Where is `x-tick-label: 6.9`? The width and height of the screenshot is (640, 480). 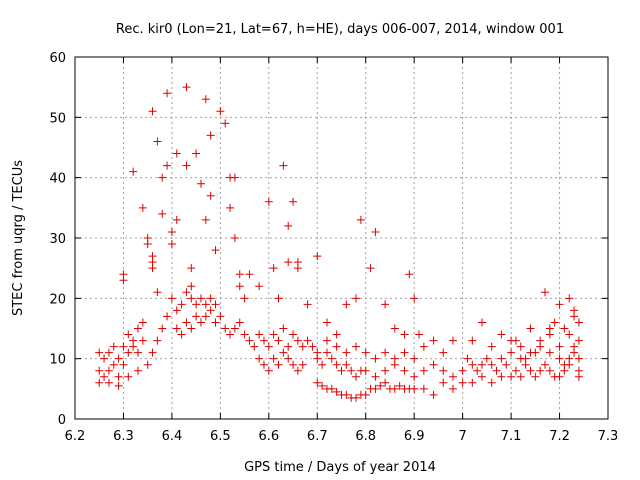 x-tick-label: 6.9 is located at coordinates (414, 436).